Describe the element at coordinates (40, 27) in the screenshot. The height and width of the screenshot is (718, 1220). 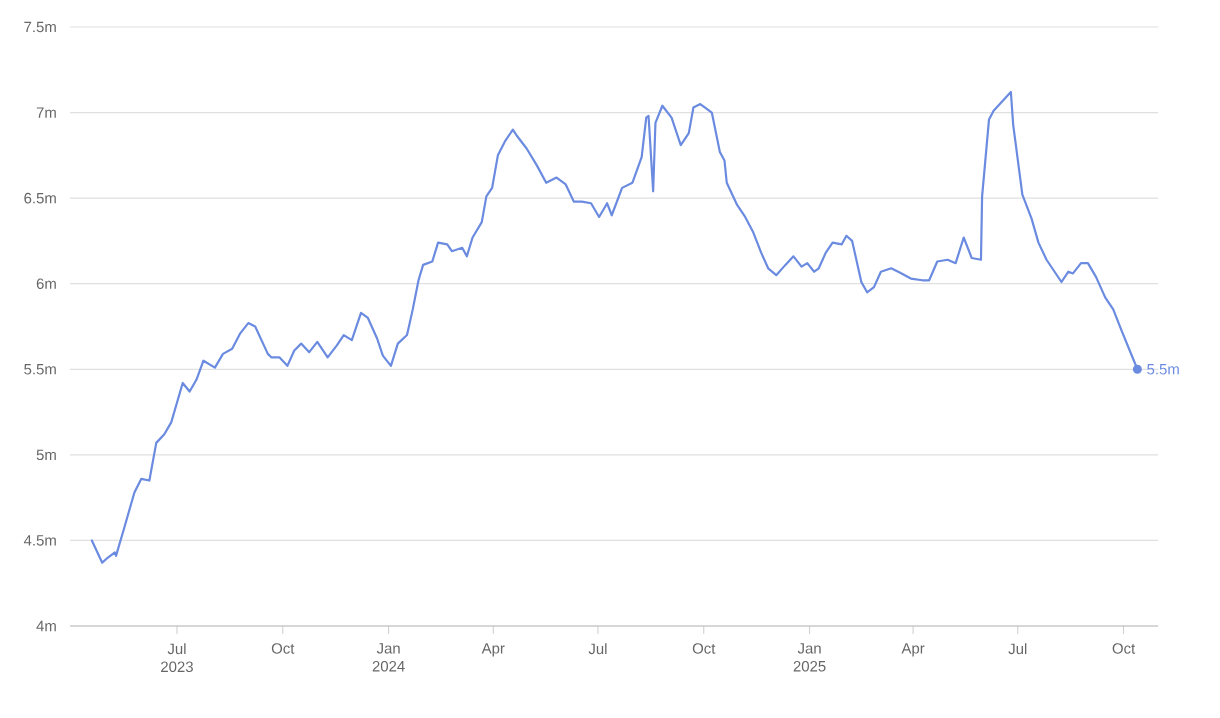
I see `y-tick-label: 7.5m` at that location.